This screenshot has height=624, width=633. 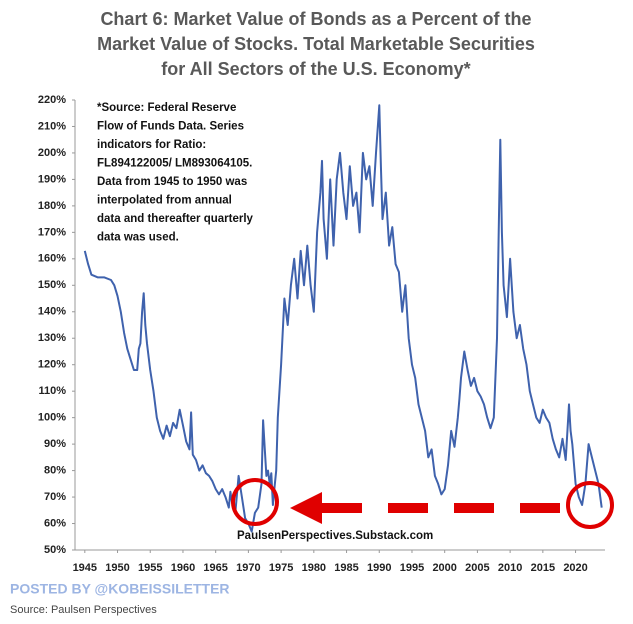 I want to click on y-tick-label: 150%, so click(x=52, y=285).